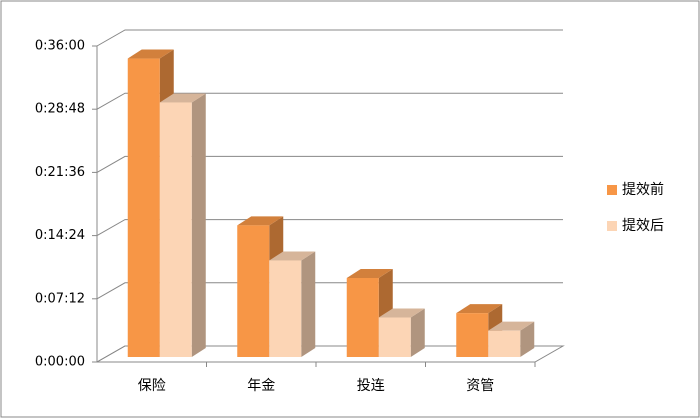 Image resolution: width=700 pixels, height=418 pixels. Describe the element at coordinates (261, 386) in the screenshot. I see `x-tick-label: 年金` at that location.